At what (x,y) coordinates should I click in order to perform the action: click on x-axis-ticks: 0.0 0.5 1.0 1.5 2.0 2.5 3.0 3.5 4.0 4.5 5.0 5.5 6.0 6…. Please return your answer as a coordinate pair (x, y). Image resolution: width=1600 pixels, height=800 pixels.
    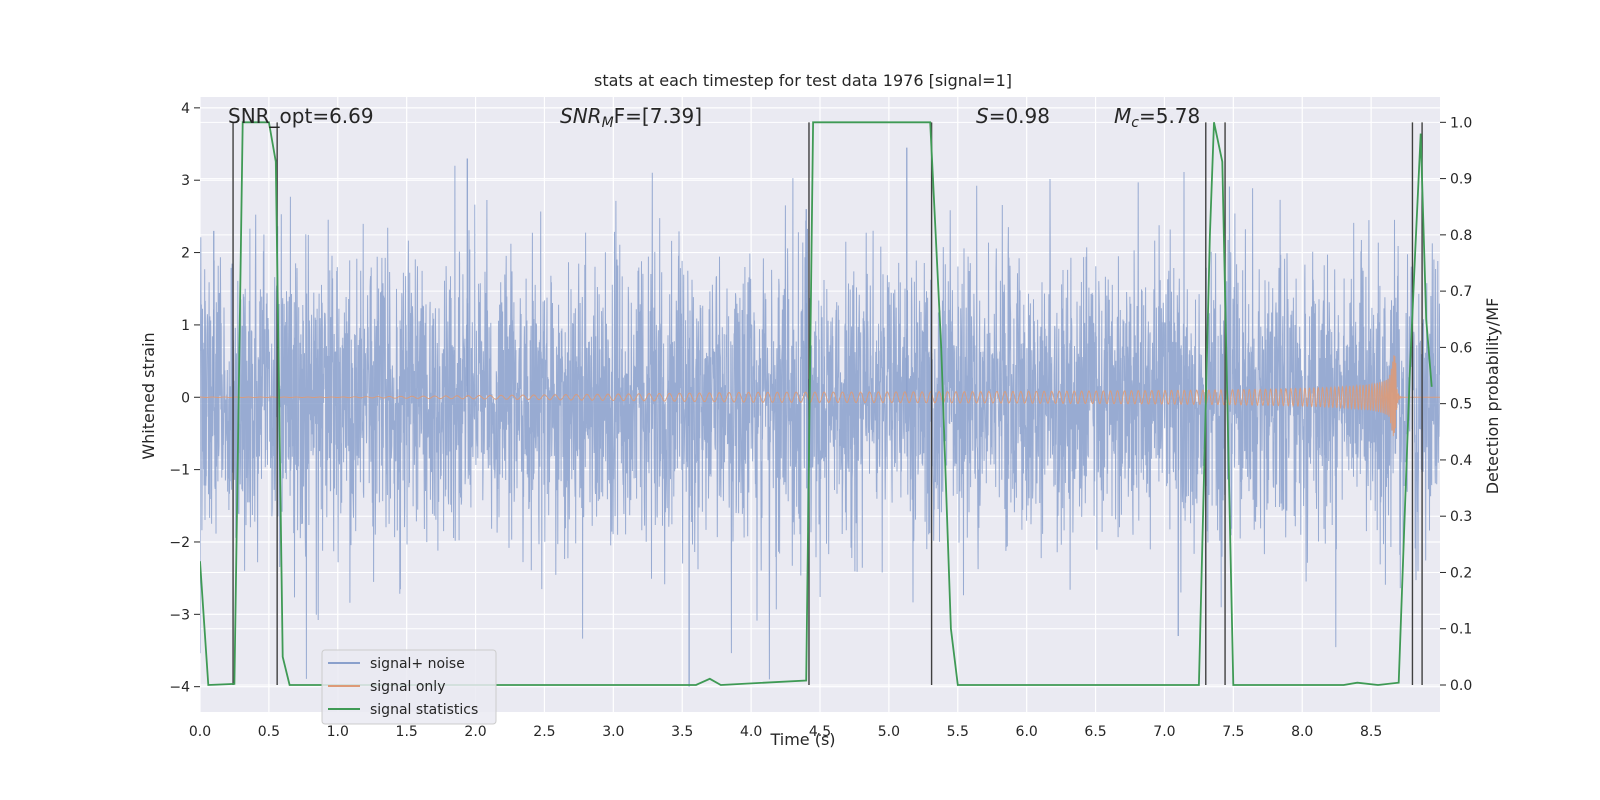
    Looking at the image, I should click on (785, 732).